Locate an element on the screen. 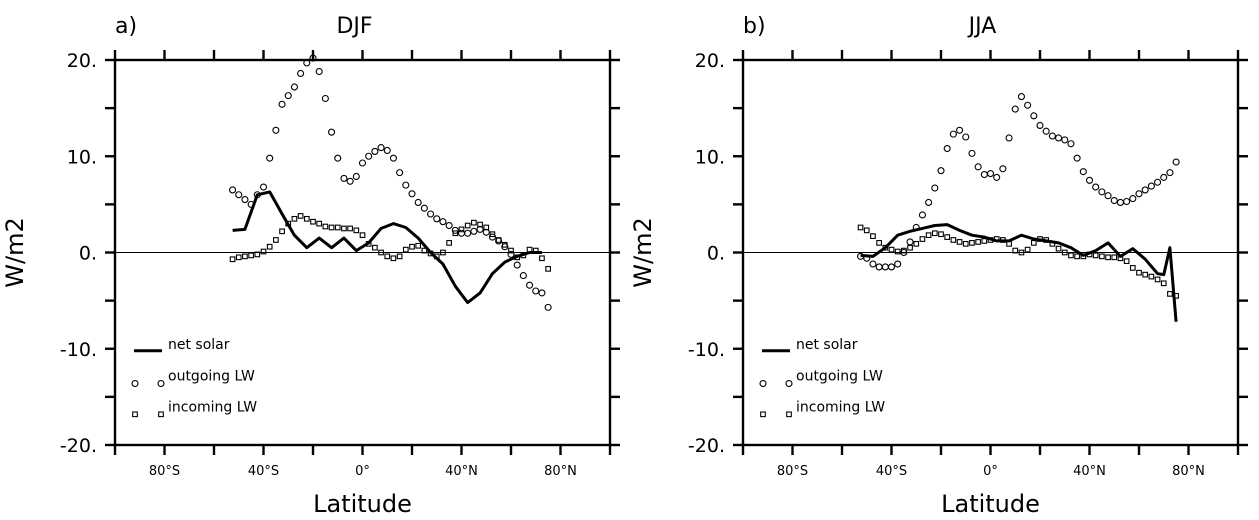 This screenshot has height=520, width=1259. x-tick-label: 80°N is located at coordinates (1188, 471).